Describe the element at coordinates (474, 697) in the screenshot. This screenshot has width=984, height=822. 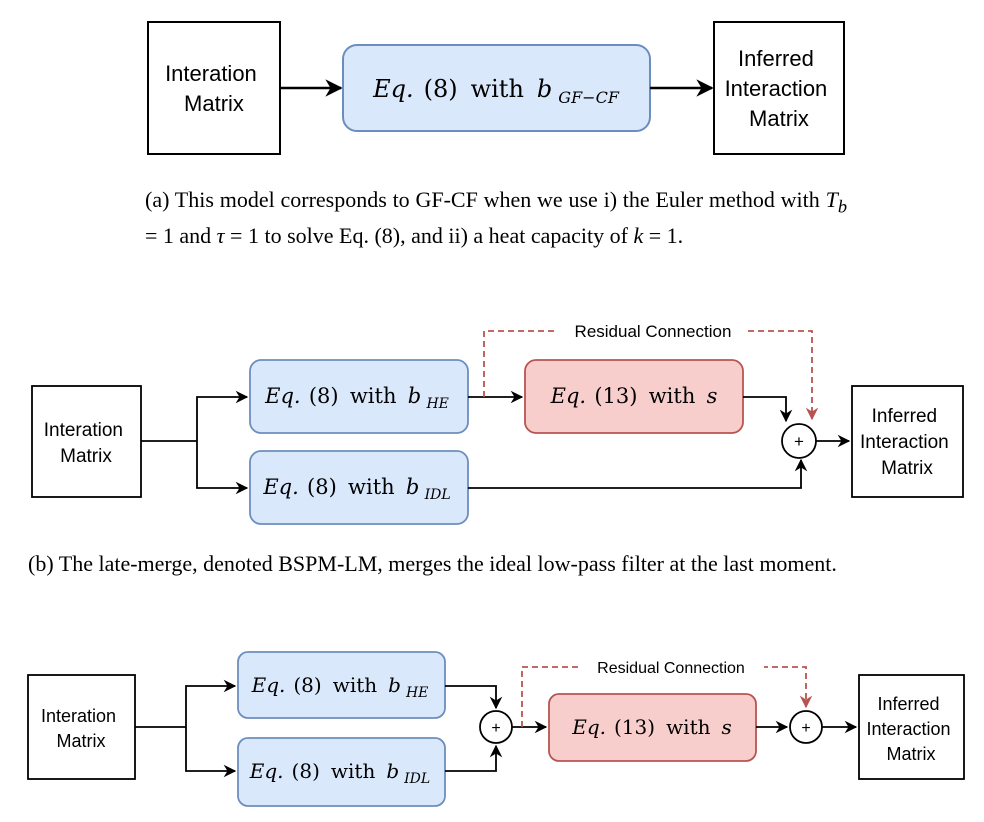
I see `arrow-c-he-to-plus` at that location.